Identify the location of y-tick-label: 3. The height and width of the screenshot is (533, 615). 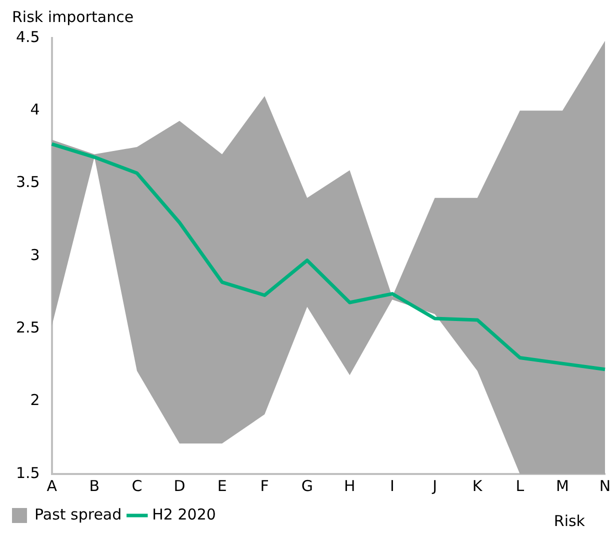
(35, 255).